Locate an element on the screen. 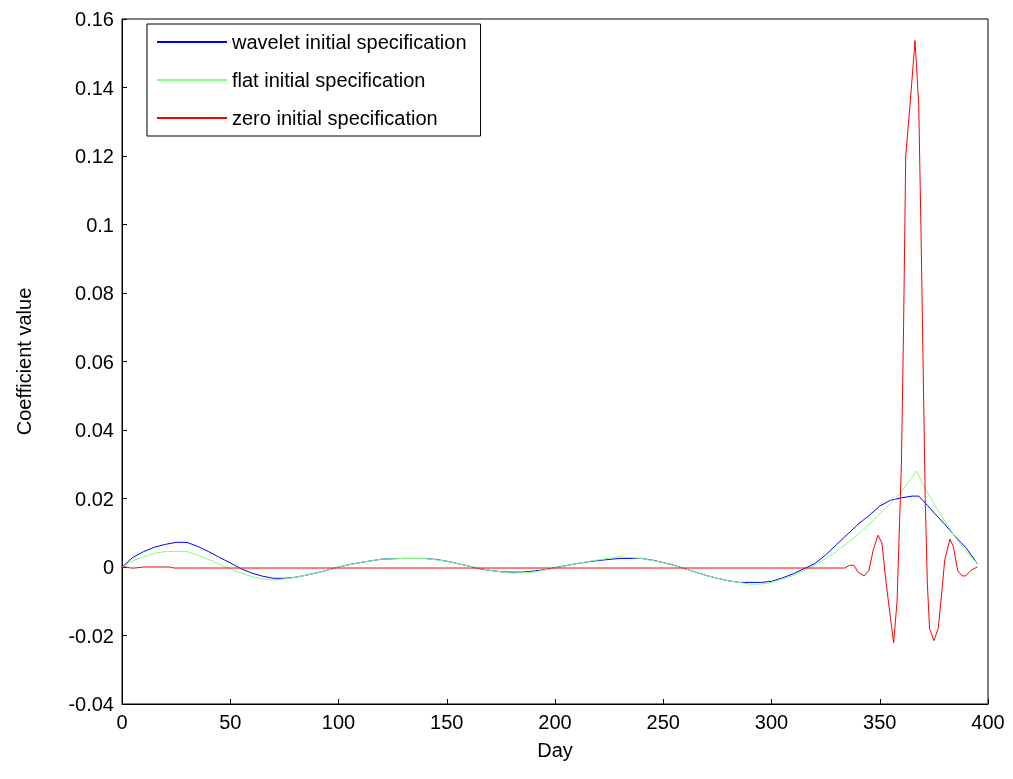 The image size is (1013, 779). y-tick-label: 0.06 is located at coordinates (94, 361).